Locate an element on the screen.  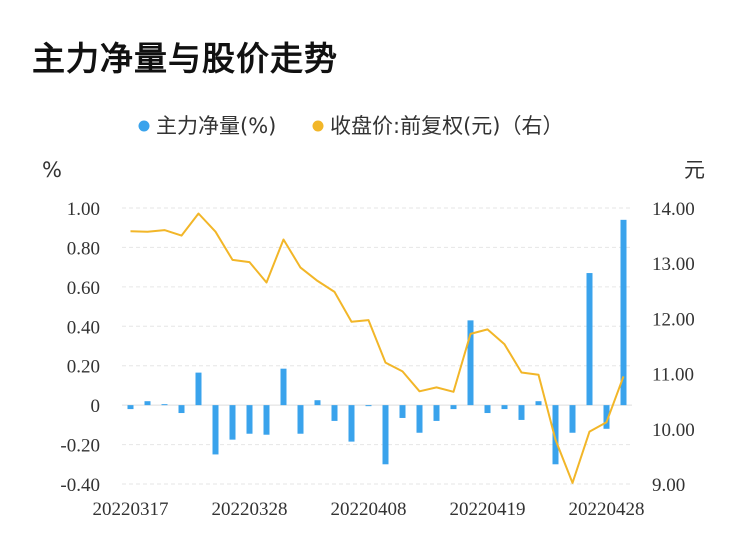
legend-bar-marker is located at coordinates (144, 126).